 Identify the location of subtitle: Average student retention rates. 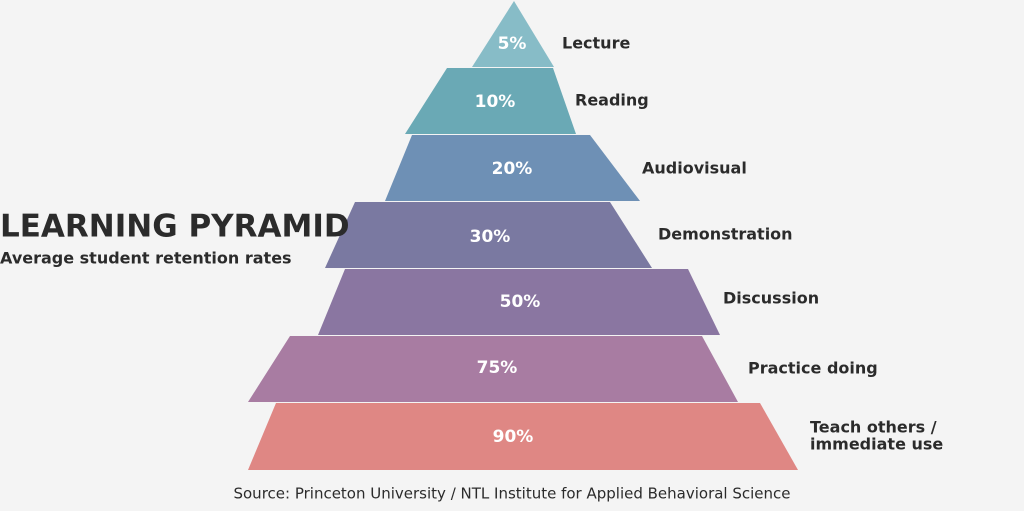
(146, 258).